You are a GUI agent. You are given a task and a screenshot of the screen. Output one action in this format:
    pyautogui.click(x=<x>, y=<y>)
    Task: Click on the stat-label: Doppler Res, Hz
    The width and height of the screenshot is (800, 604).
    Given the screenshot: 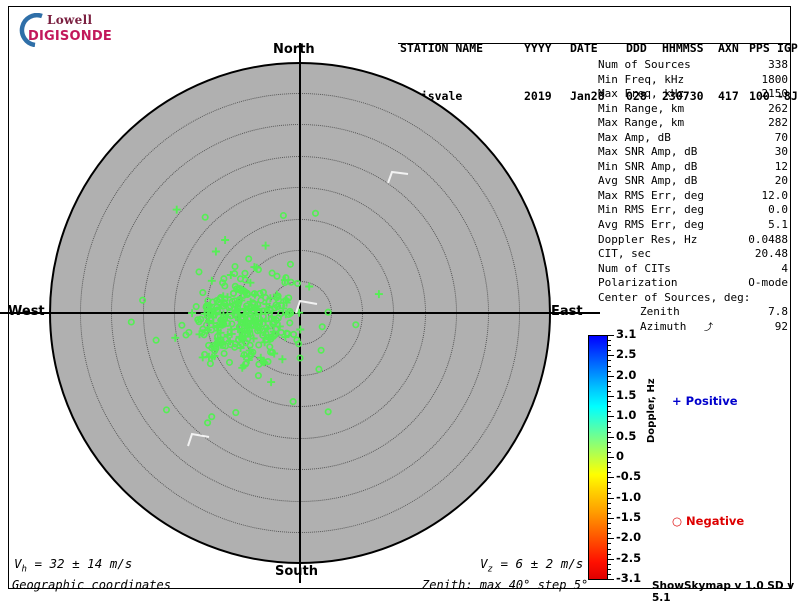 What is the action you would take?
    pyautogui.click(x=648, y=239)
    